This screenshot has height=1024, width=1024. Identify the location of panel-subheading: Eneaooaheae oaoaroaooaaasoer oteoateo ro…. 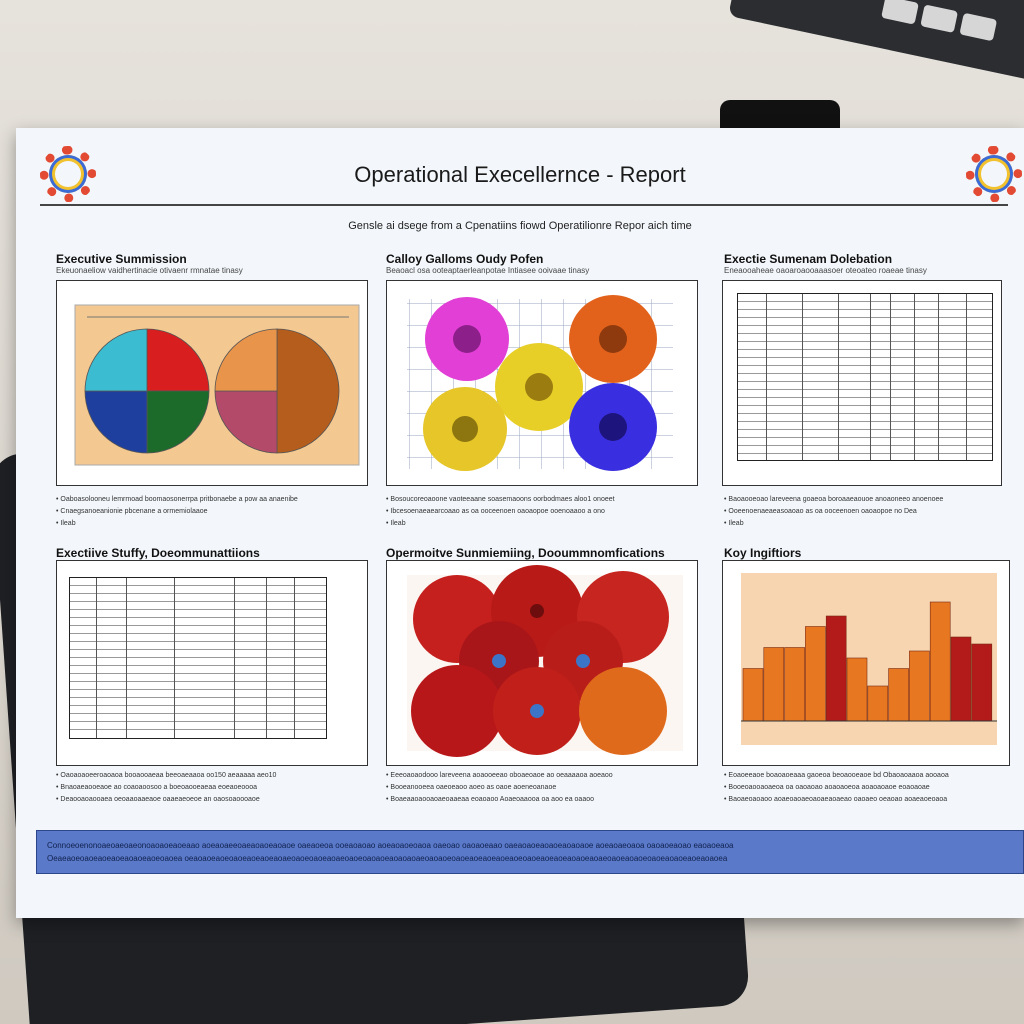
(825, 270).